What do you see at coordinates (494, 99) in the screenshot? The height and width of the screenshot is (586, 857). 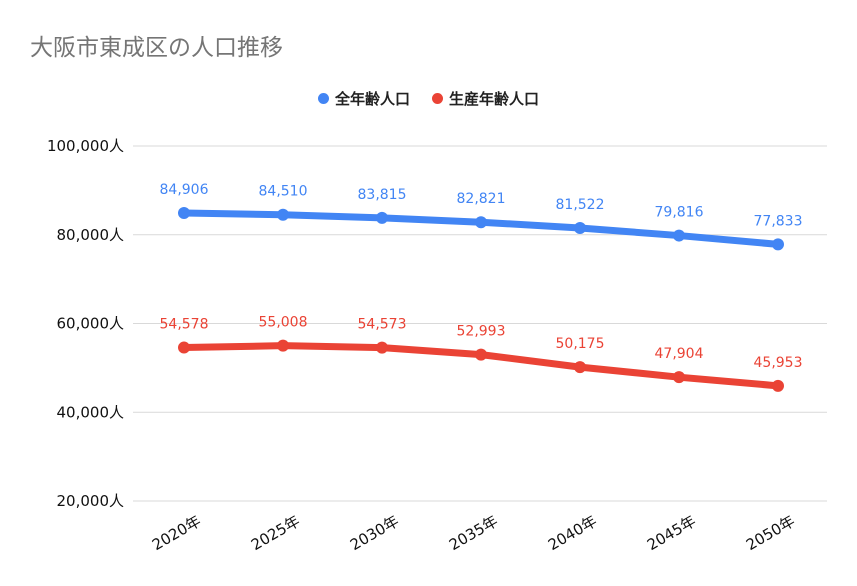 I see `legend-label-working-age: 生産年齢人口` at bounding box center [494, 99].